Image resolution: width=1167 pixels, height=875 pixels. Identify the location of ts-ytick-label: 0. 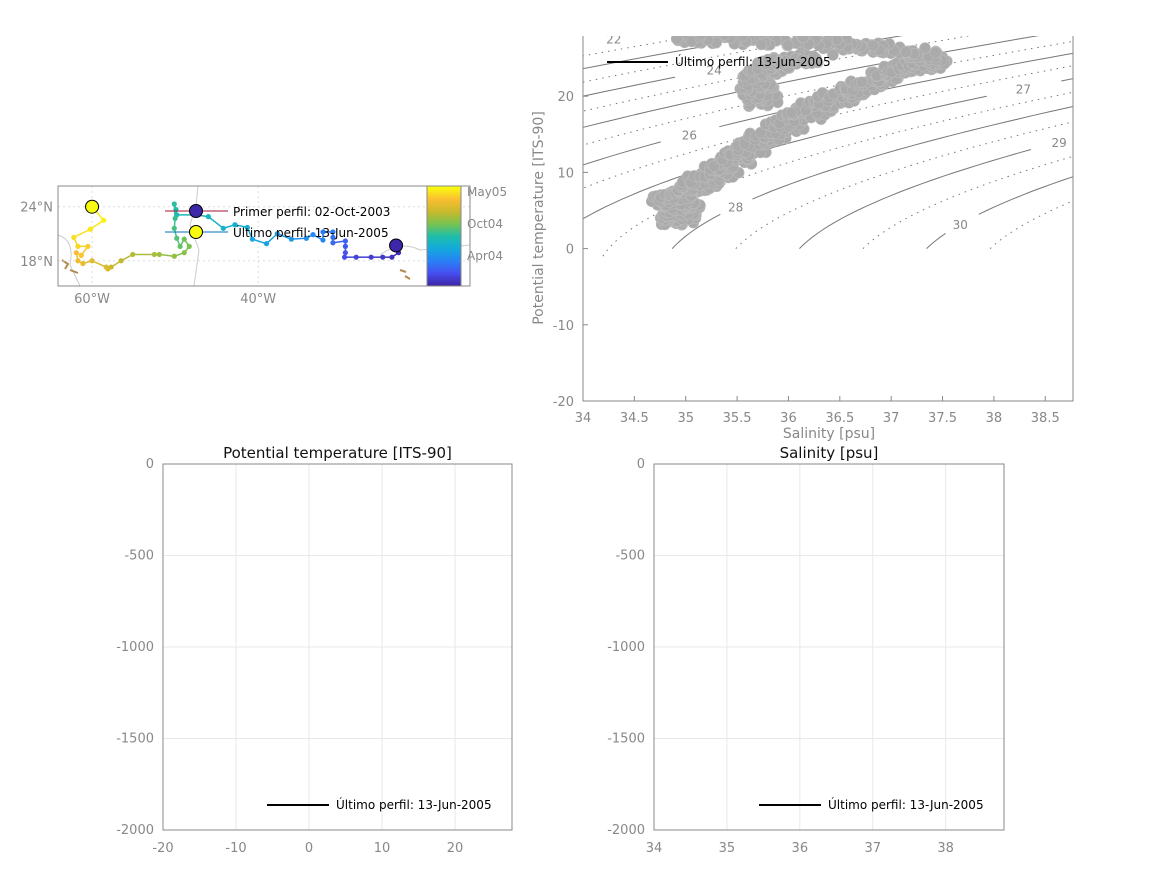
(570, 250).